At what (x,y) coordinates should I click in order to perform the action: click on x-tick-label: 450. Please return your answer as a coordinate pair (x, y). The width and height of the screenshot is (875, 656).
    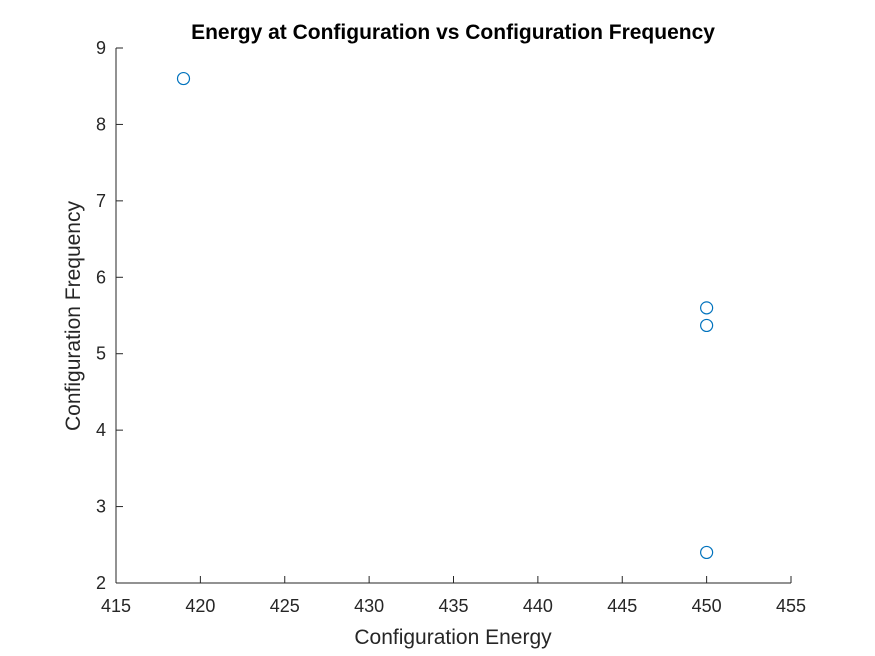
    Looking at the image, I should click on (707, 606).